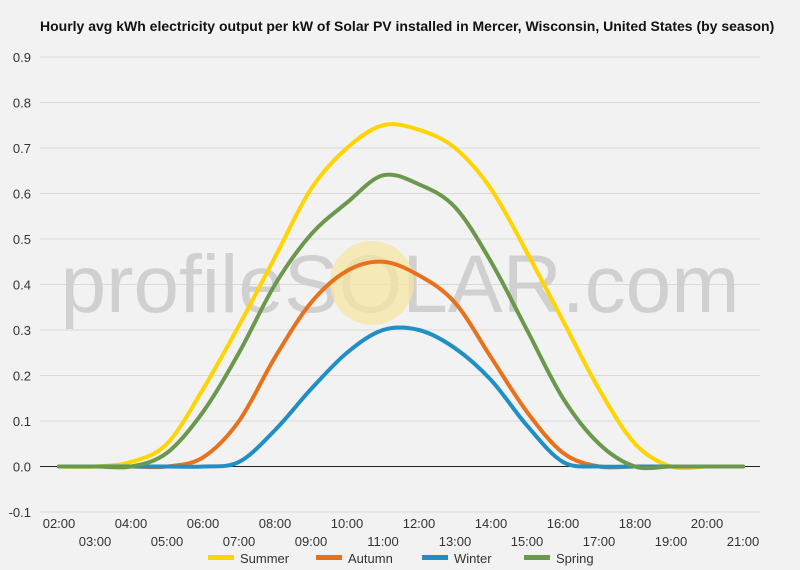 Image resolution: width=800 pixels, height=570 pixels. What do you see at coordinates (22, 330) in the screenshot?
I see `y-tick-label: 0.3` at bounding box center [22, 330].